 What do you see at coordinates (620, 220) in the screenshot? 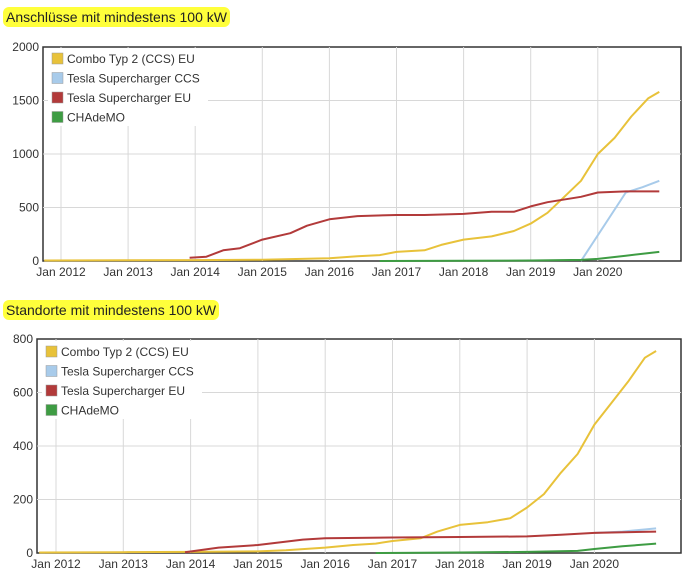
I see `series-line-tesla-supercharger-ccs` at bounding box center [620, 220].